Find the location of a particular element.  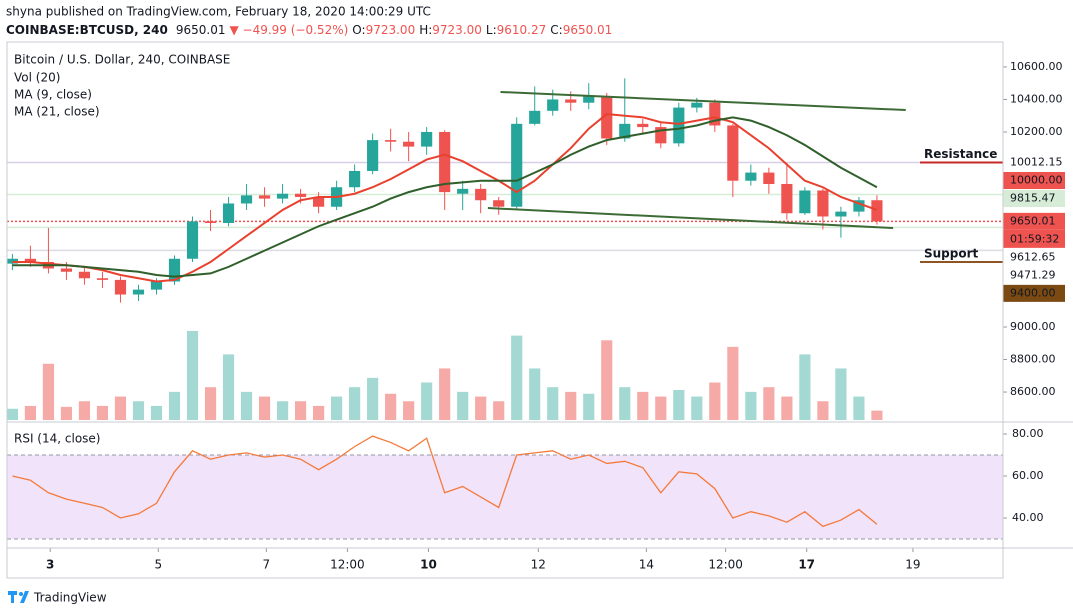

countdown: 01:59:32 is located at coordinates (1034, 238).